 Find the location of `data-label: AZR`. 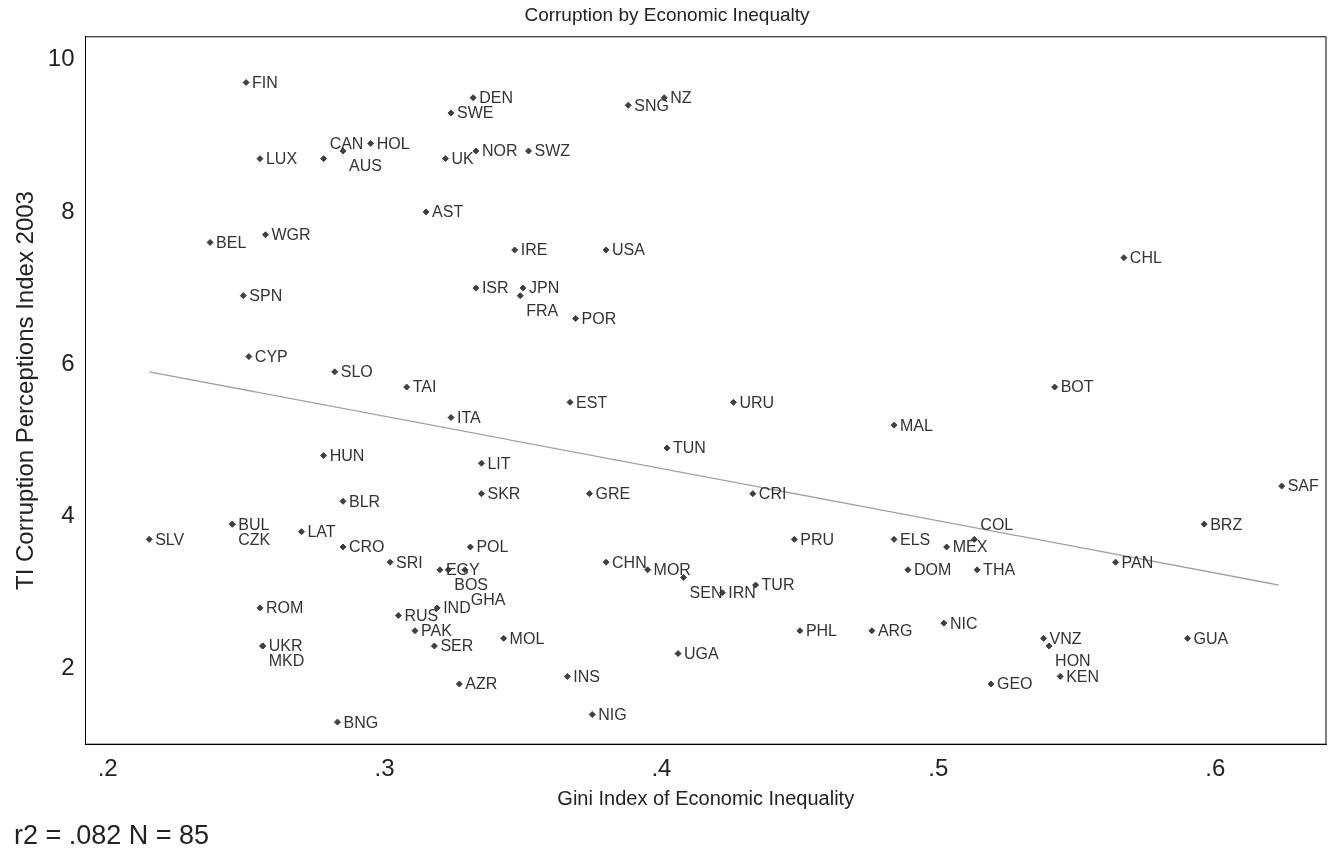

data-label: AZR is located at coordinates (481, 684).